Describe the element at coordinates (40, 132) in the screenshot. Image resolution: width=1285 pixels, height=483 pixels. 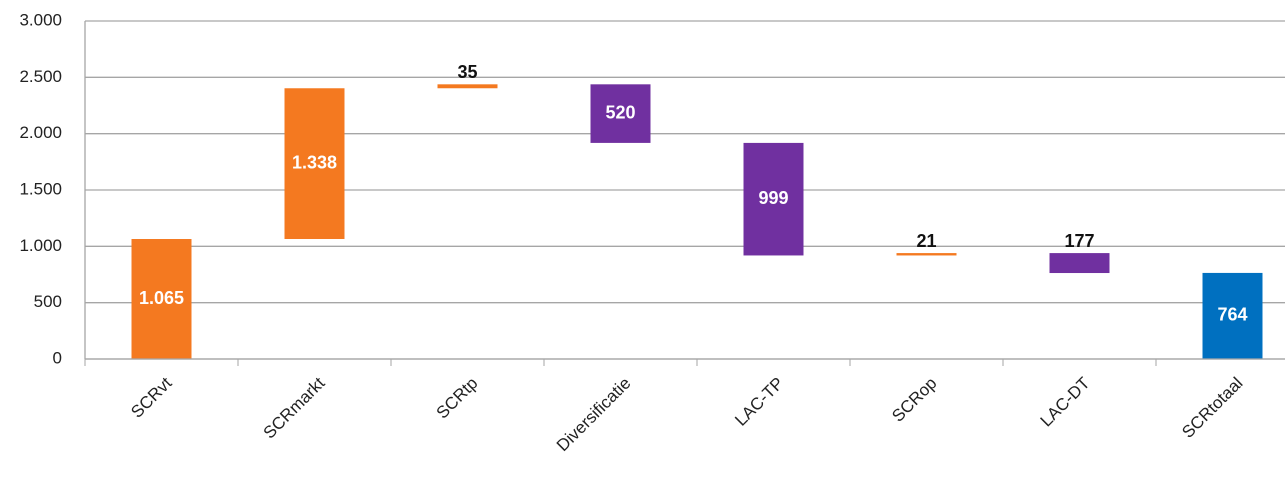
I see `y-tick-label: 2.000` at that location.